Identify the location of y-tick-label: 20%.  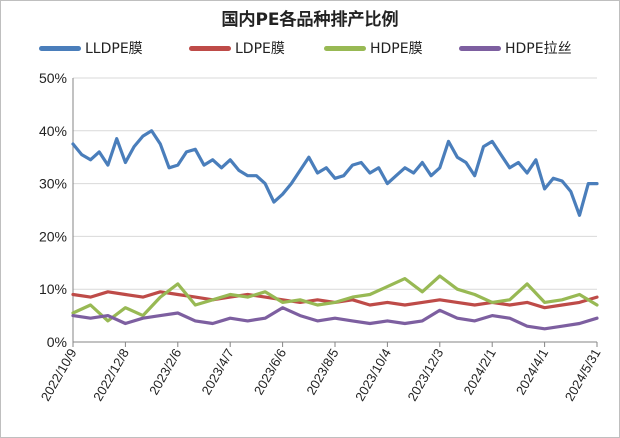
(53, 236).